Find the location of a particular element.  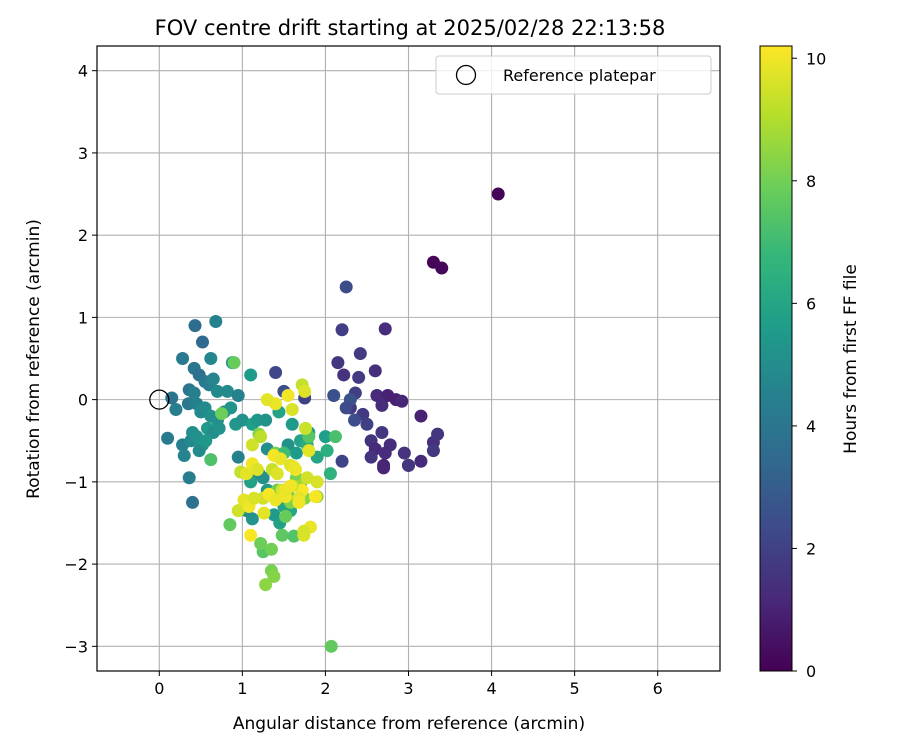

x-tick-label: 1 is located at coordinates (242, 688).